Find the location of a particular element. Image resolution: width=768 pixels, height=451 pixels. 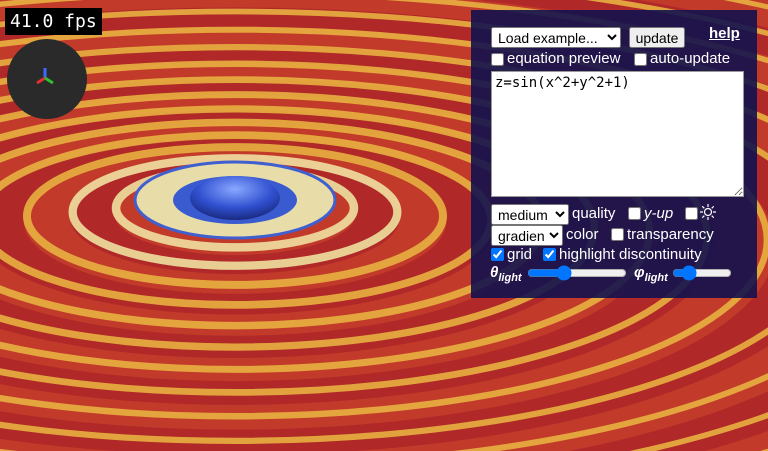

theta-slider is located at coordinates (577, 273).